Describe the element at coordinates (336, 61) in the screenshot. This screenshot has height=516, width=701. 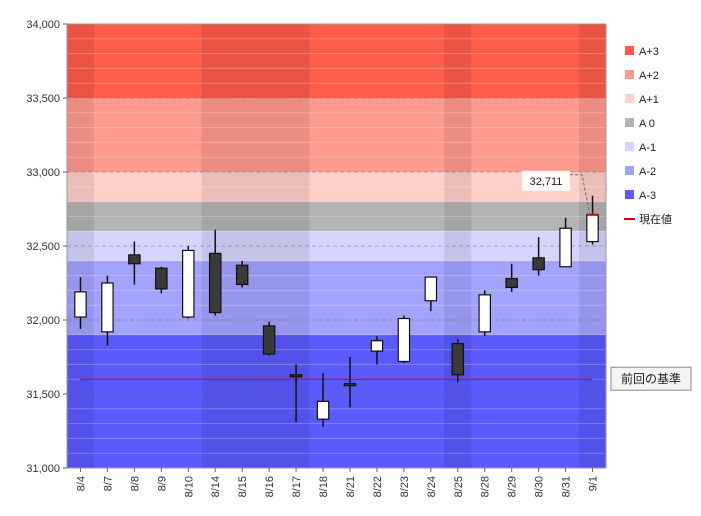
I see `band-Aplus3` at that location.